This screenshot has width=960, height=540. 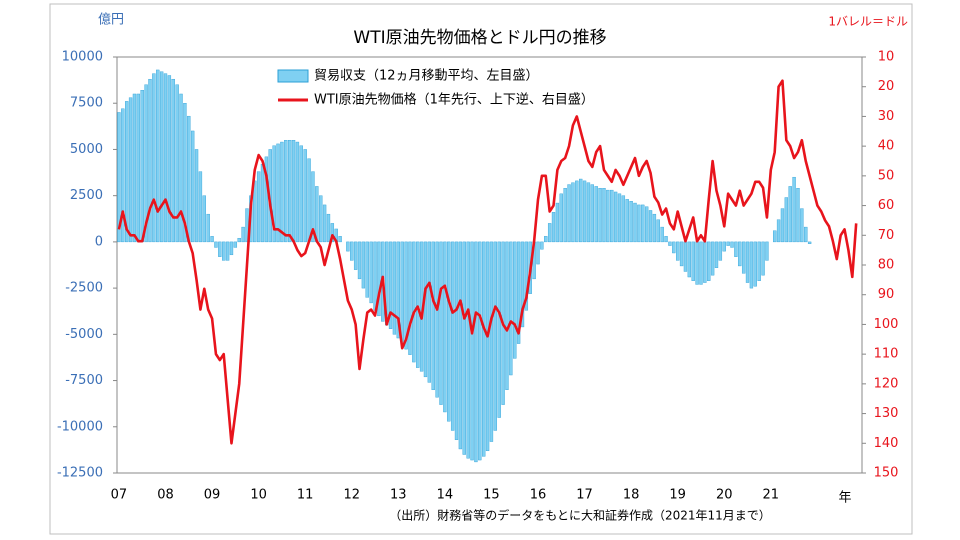 I want to click on legend-swatch, so click(x=293, y=76).